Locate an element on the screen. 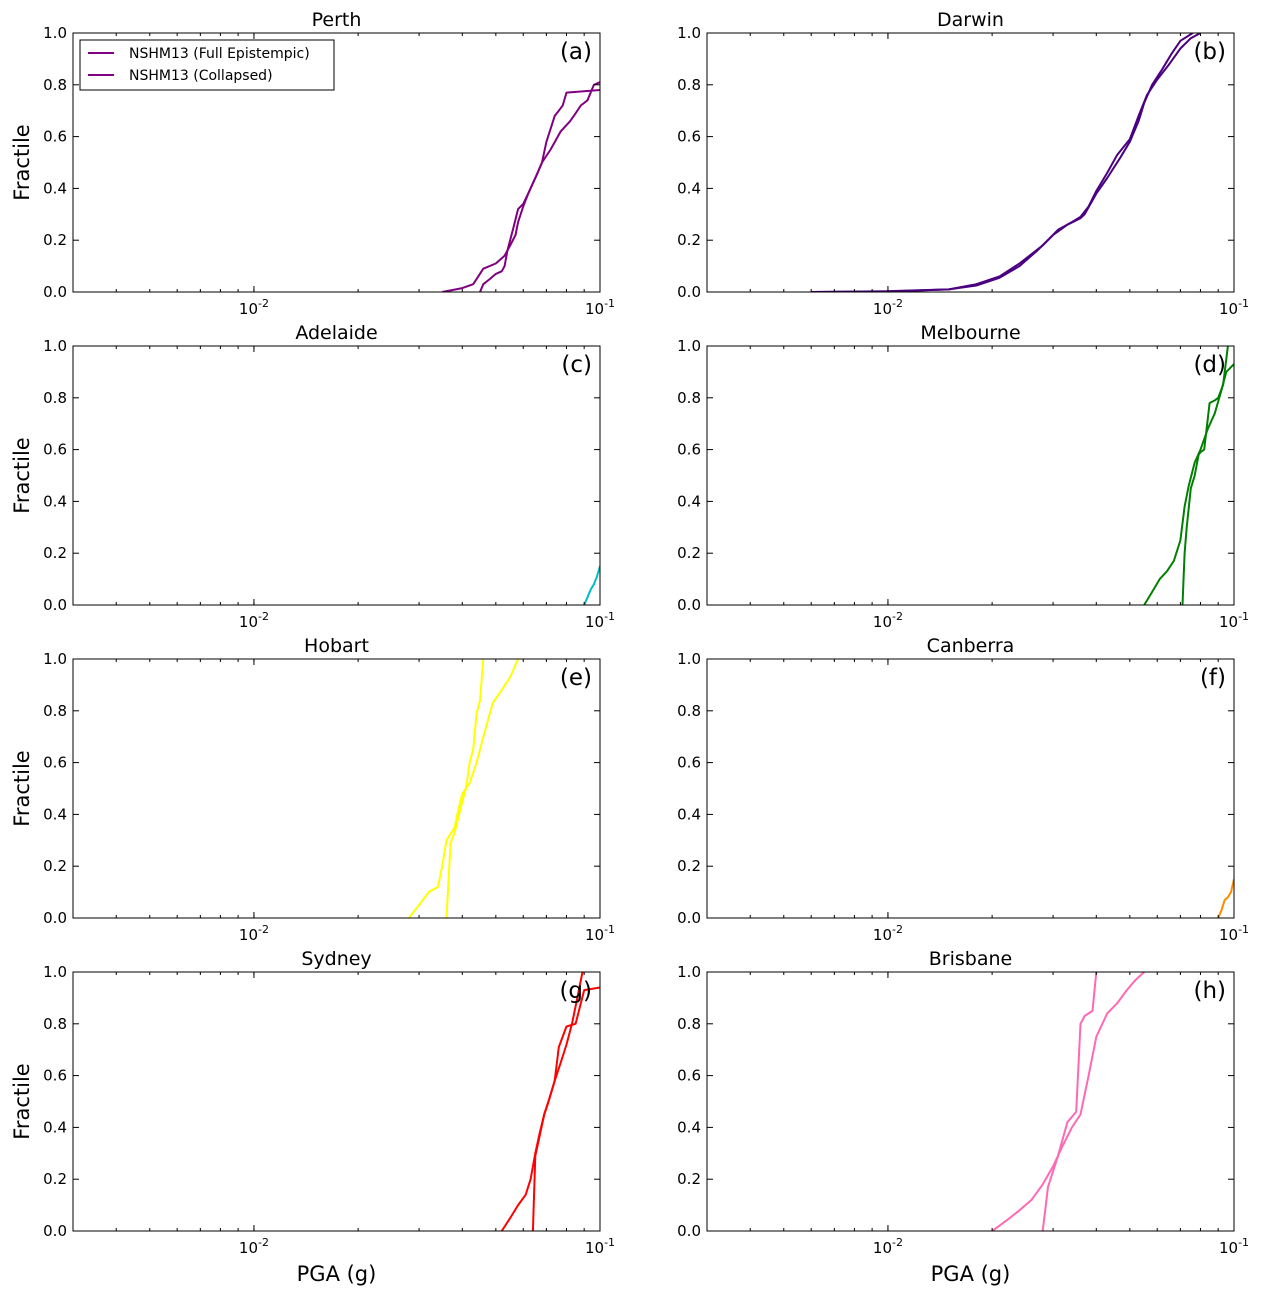 The image size is (1261, 1298). panel-title: Adelaide is located at coordinates (336, 333).